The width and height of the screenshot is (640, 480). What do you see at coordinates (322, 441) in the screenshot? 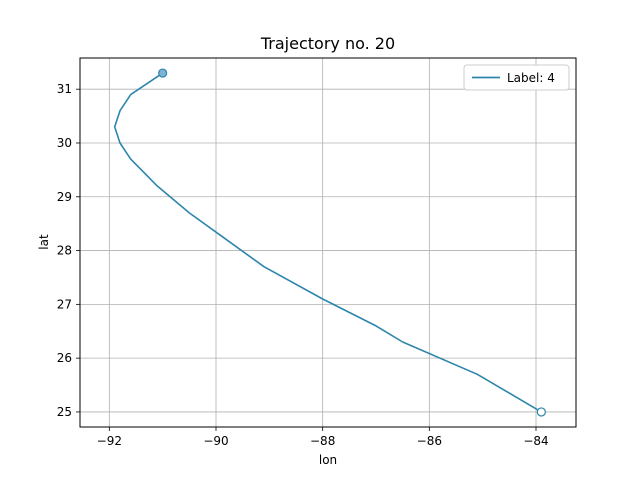
I see `x-tick-label: −88` at bounding box center [322, 441].